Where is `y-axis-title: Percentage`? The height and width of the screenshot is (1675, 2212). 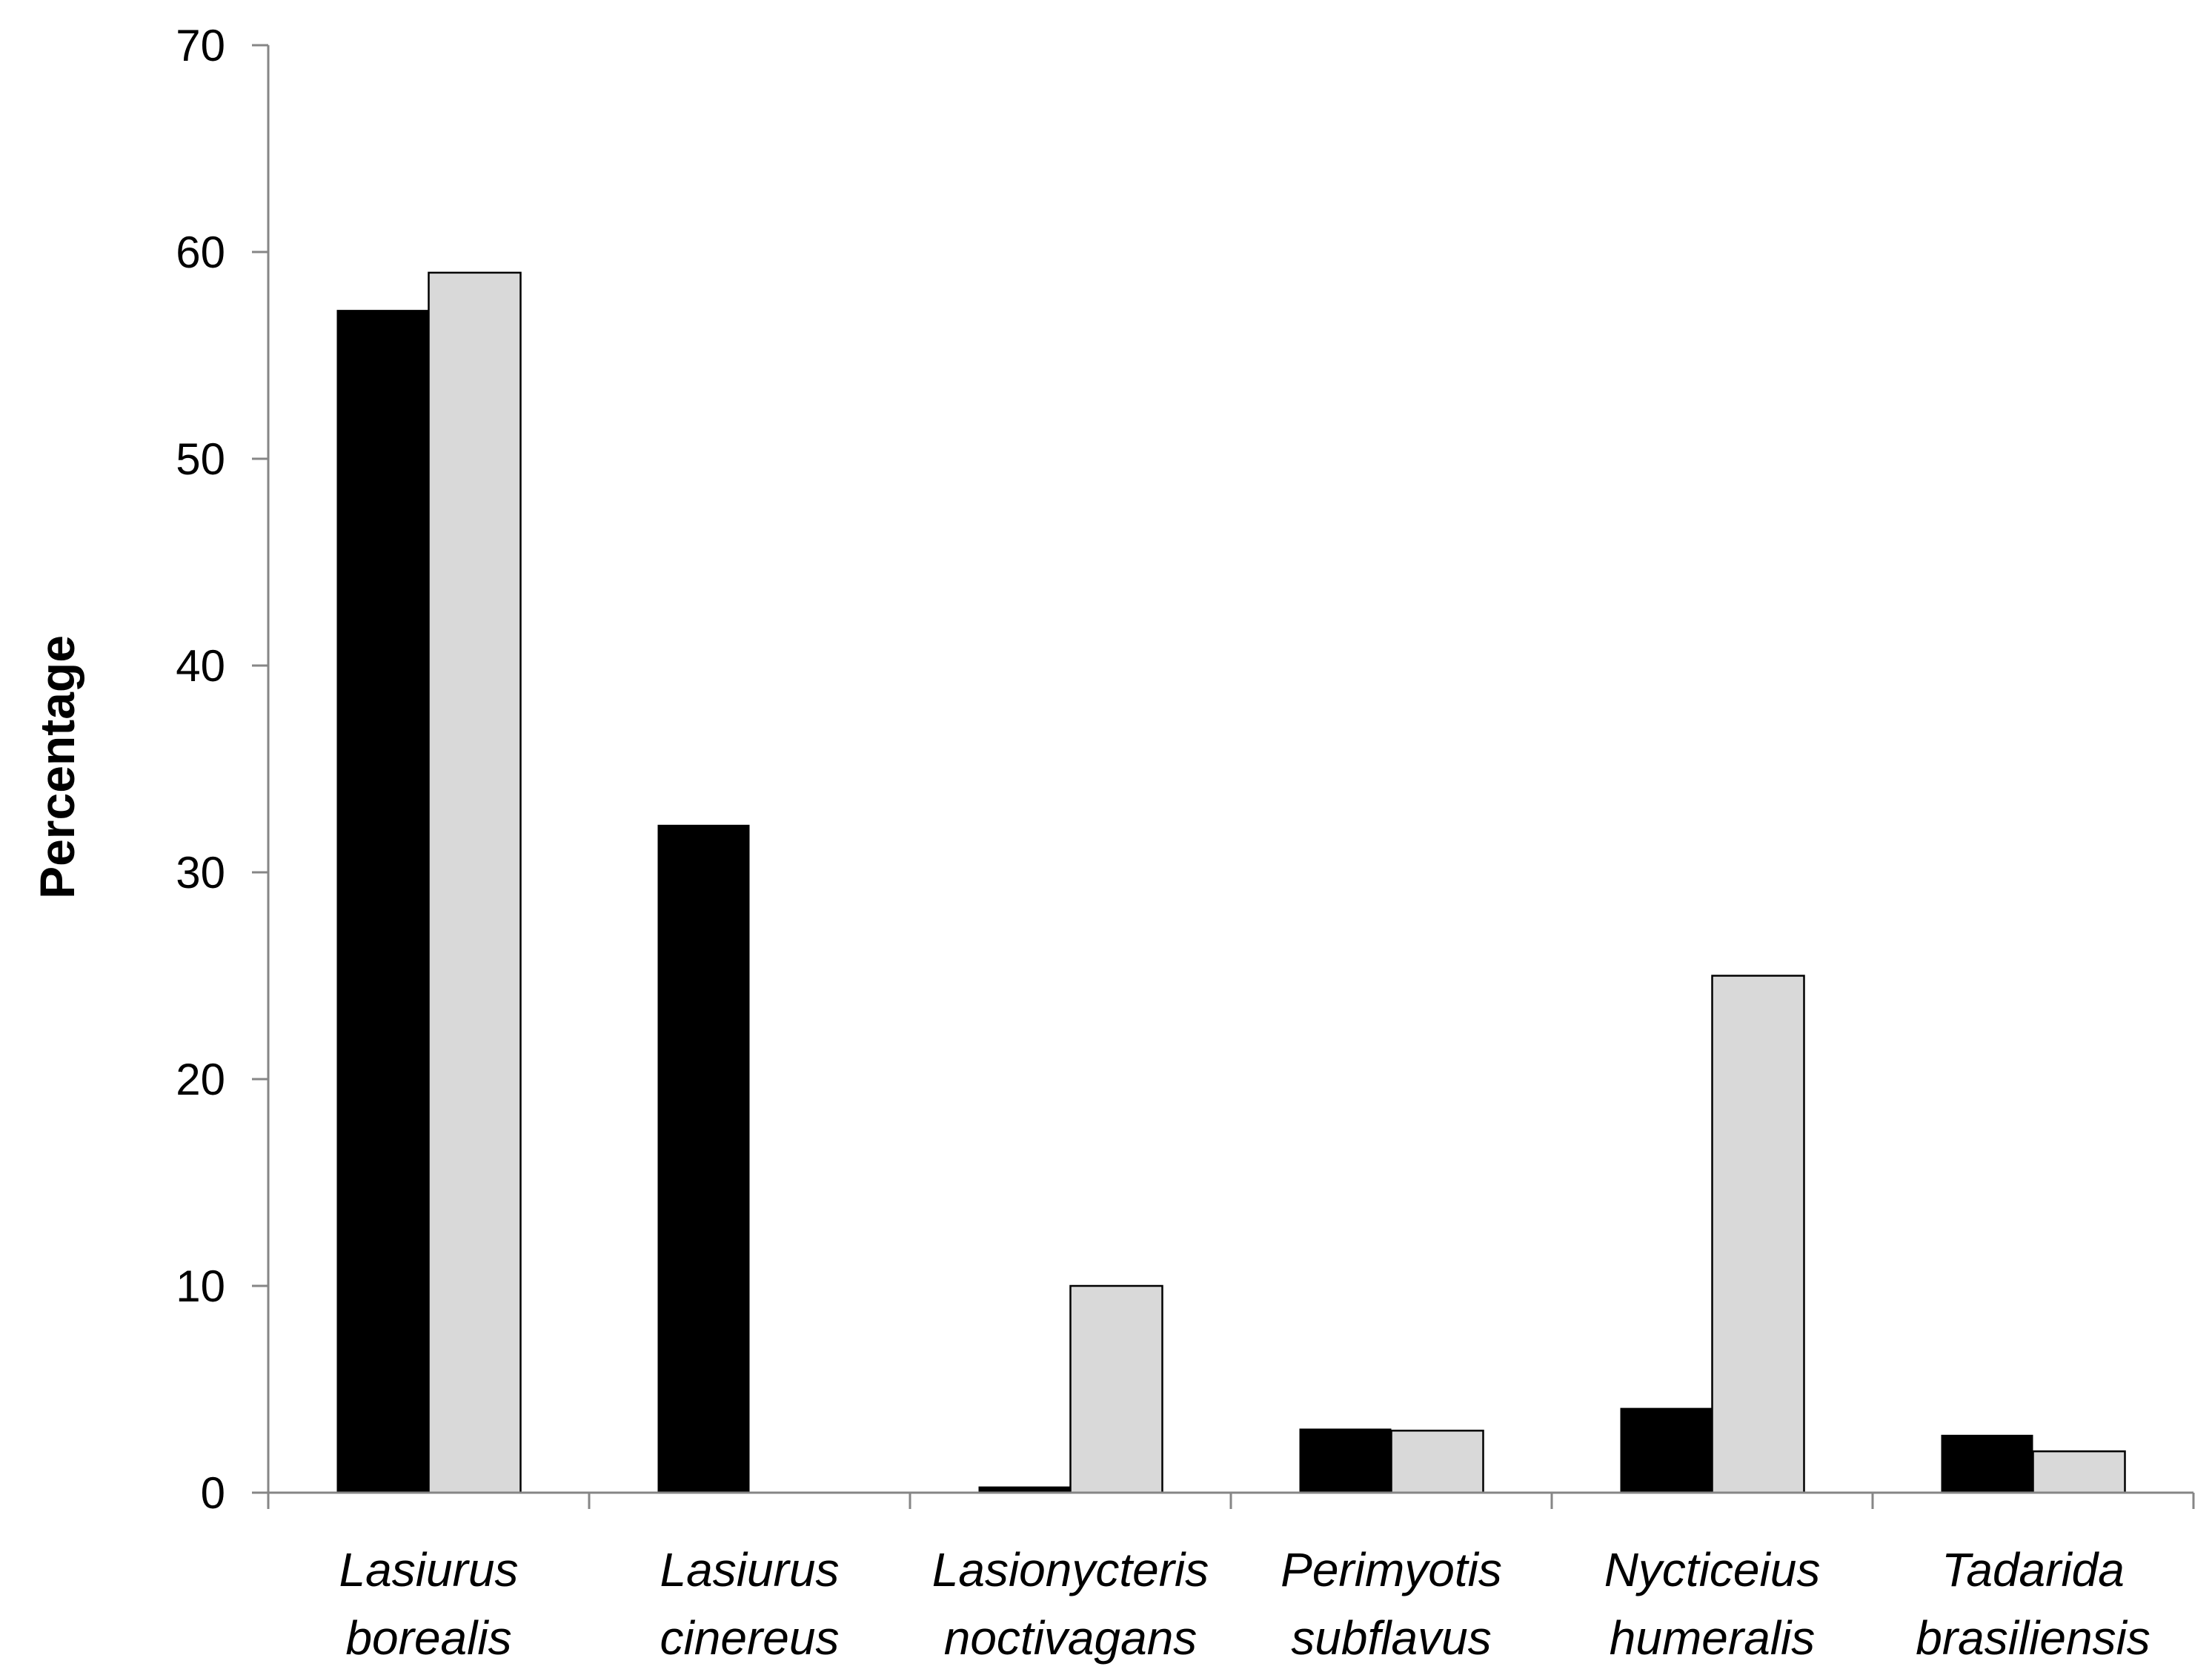
y-axis-title: Percentage is located at coordinates (57, 767).